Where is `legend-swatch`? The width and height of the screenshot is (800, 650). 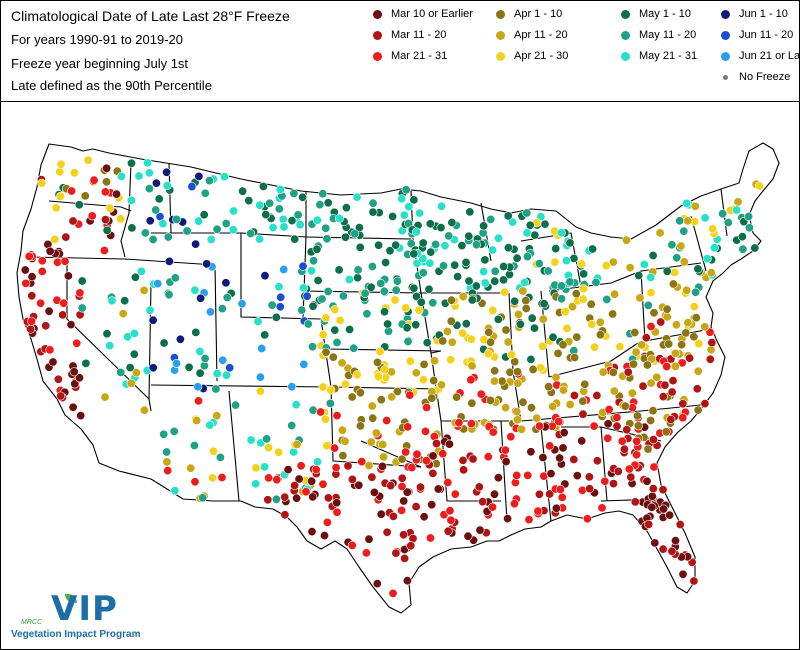
legend-swatch is located at coordinates (377, 14).